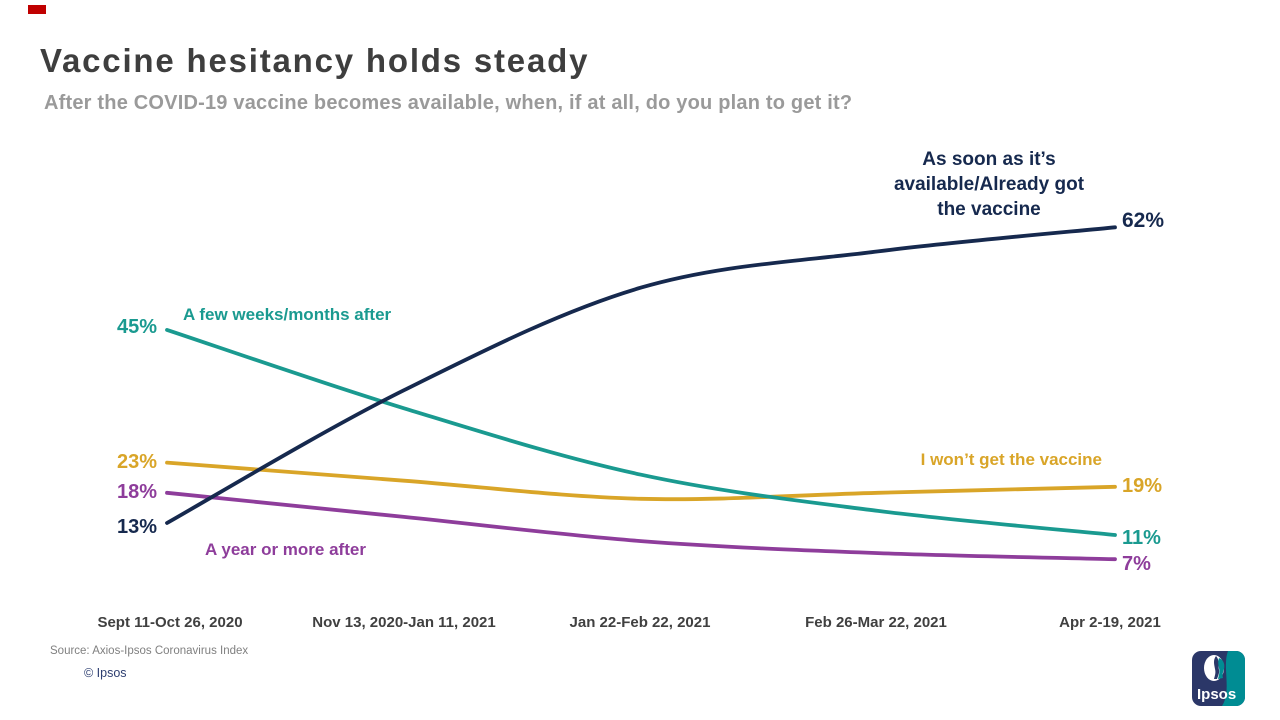 This screenshot has width=1280, height=720. Describe the element at coordinates (1221, 668) in the screenshot. I see `logo-face-teal` at that location.